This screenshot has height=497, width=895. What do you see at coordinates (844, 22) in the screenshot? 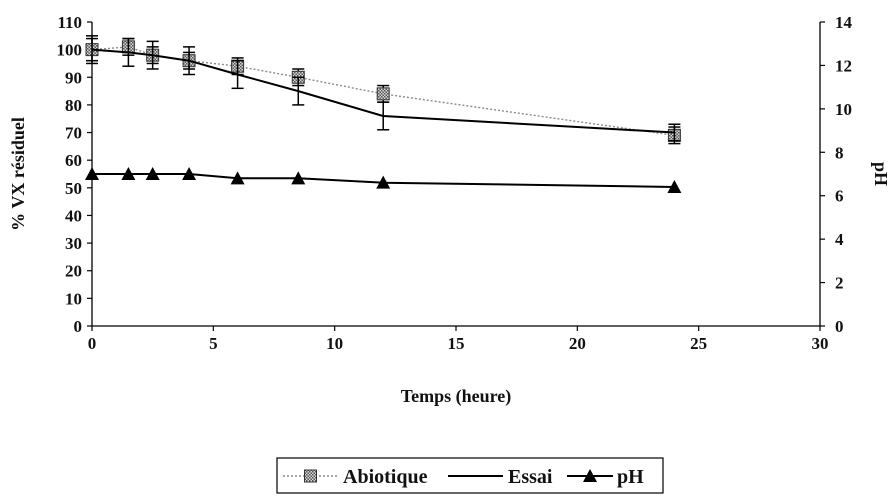
I see `y2-tick-label: 14` at bounding box center [844, 22].